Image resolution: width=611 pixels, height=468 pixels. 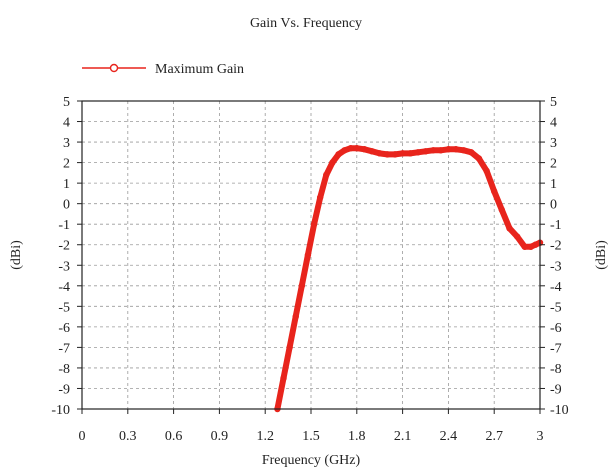 I want to click on x-tick-label: 0.6, so click(x=174, y=436).